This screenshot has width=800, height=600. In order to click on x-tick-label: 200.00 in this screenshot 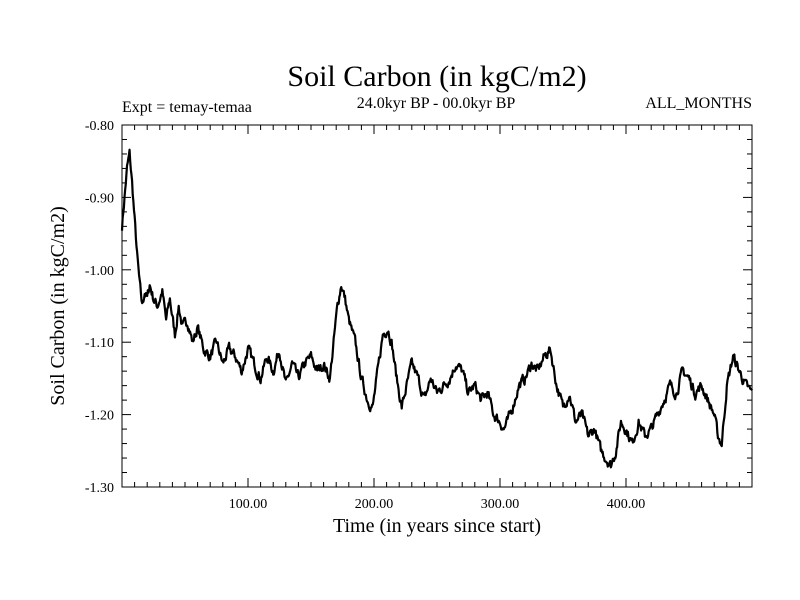, I will do `click(374, 504)`.